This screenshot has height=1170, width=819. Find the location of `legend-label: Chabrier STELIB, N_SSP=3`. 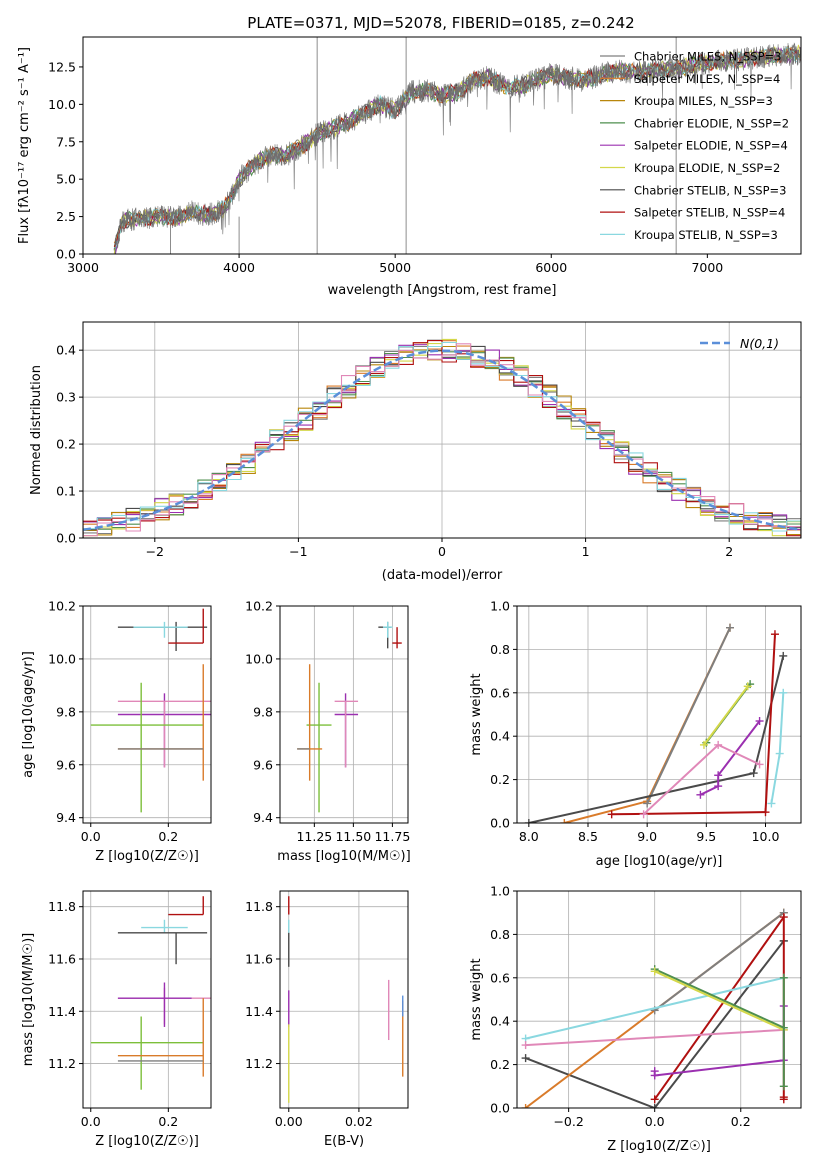

legend-label: Chabrier STELIB, N_SSP=3 is located at coordinates (710, 190).